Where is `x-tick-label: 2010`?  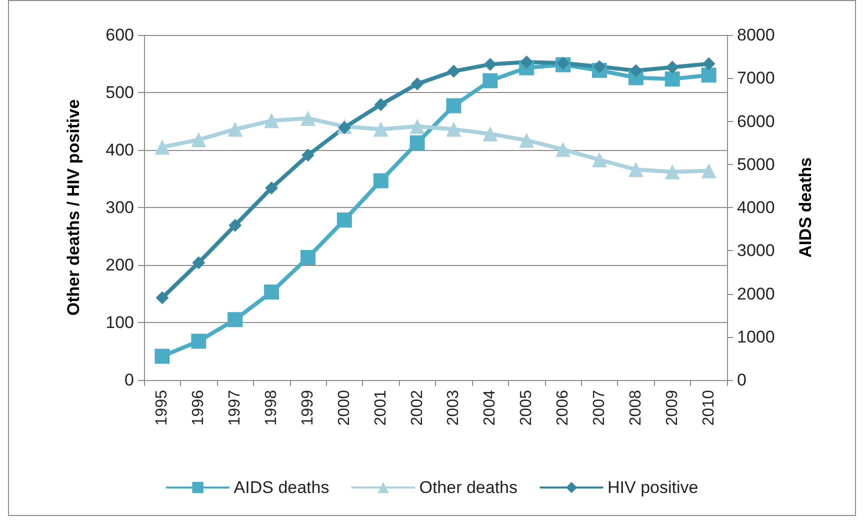
x-tick-label: 2010 is located at coordinates (709, 408).